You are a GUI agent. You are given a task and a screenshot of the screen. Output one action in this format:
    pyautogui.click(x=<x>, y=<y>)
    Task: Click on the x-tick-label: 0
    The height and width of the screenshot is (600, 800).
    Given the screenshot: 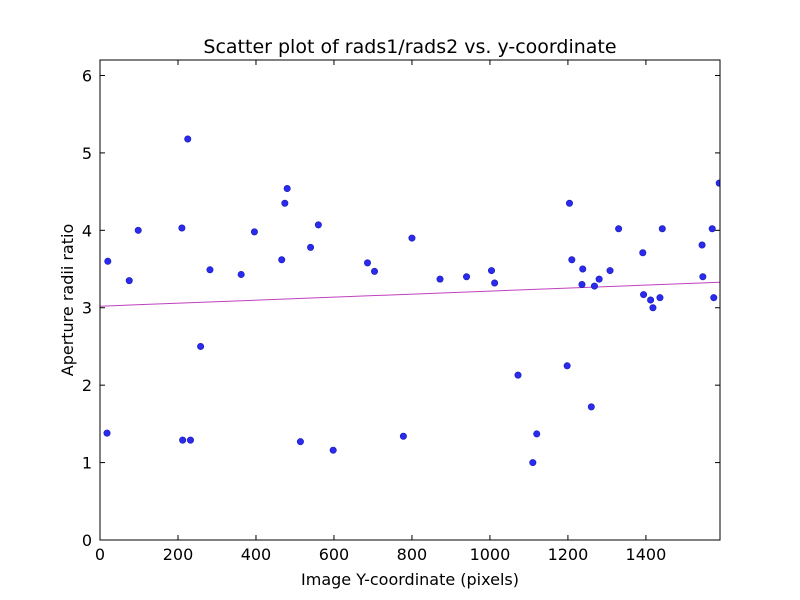 What is the action you would take?
    pyautogui.click(x=100, y=554)
    